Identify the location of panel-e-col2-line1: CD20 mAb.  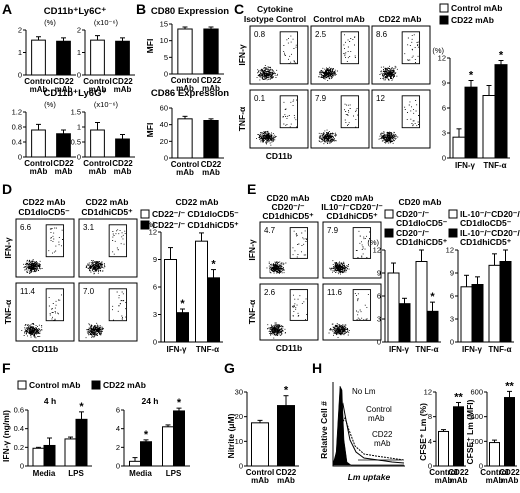
(352, 198).